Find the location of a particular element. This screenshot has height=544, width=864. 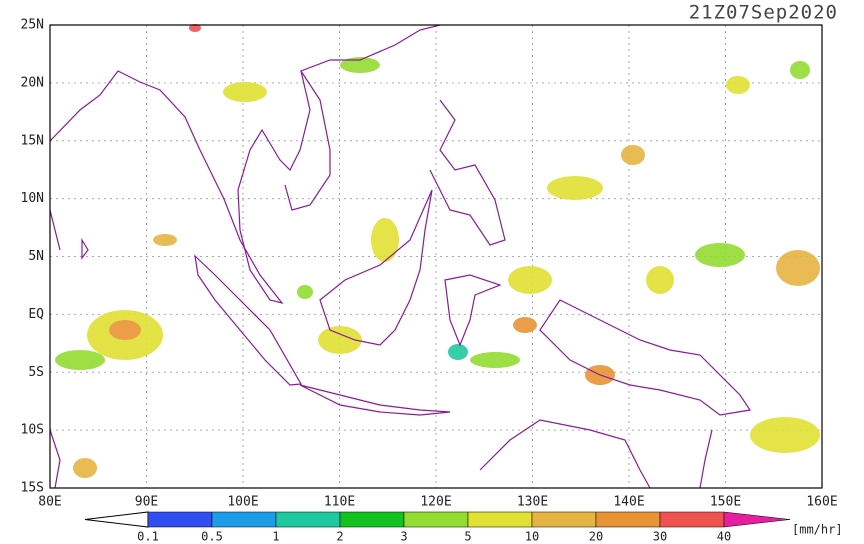

colorbar-label: 10 is located at coordinates (532, 537).